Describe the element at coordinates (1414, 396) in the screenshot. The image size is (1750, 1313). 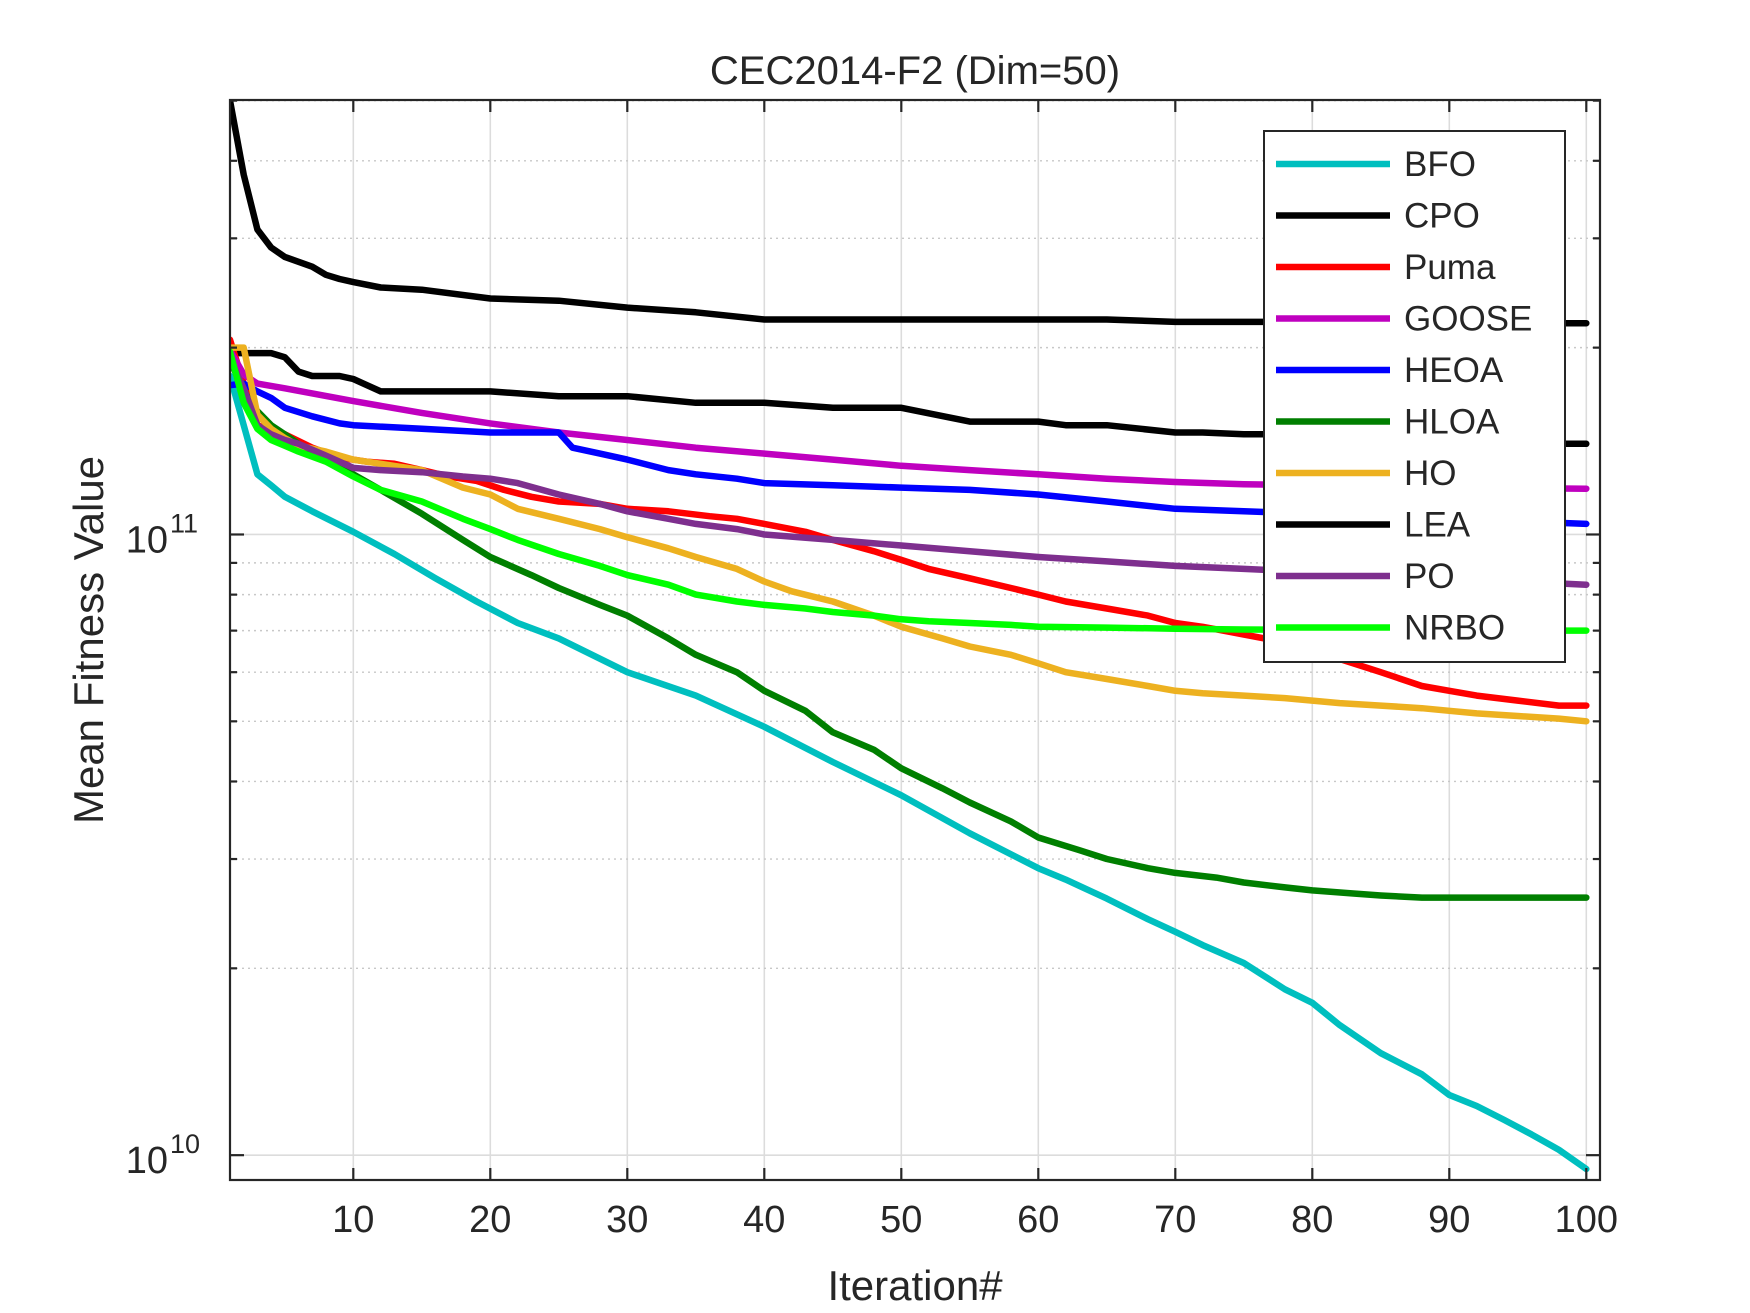
I see `legend: BFO CPO Puma GOOSE HEOA HLOA HO LEA PO NRBO` at that location.